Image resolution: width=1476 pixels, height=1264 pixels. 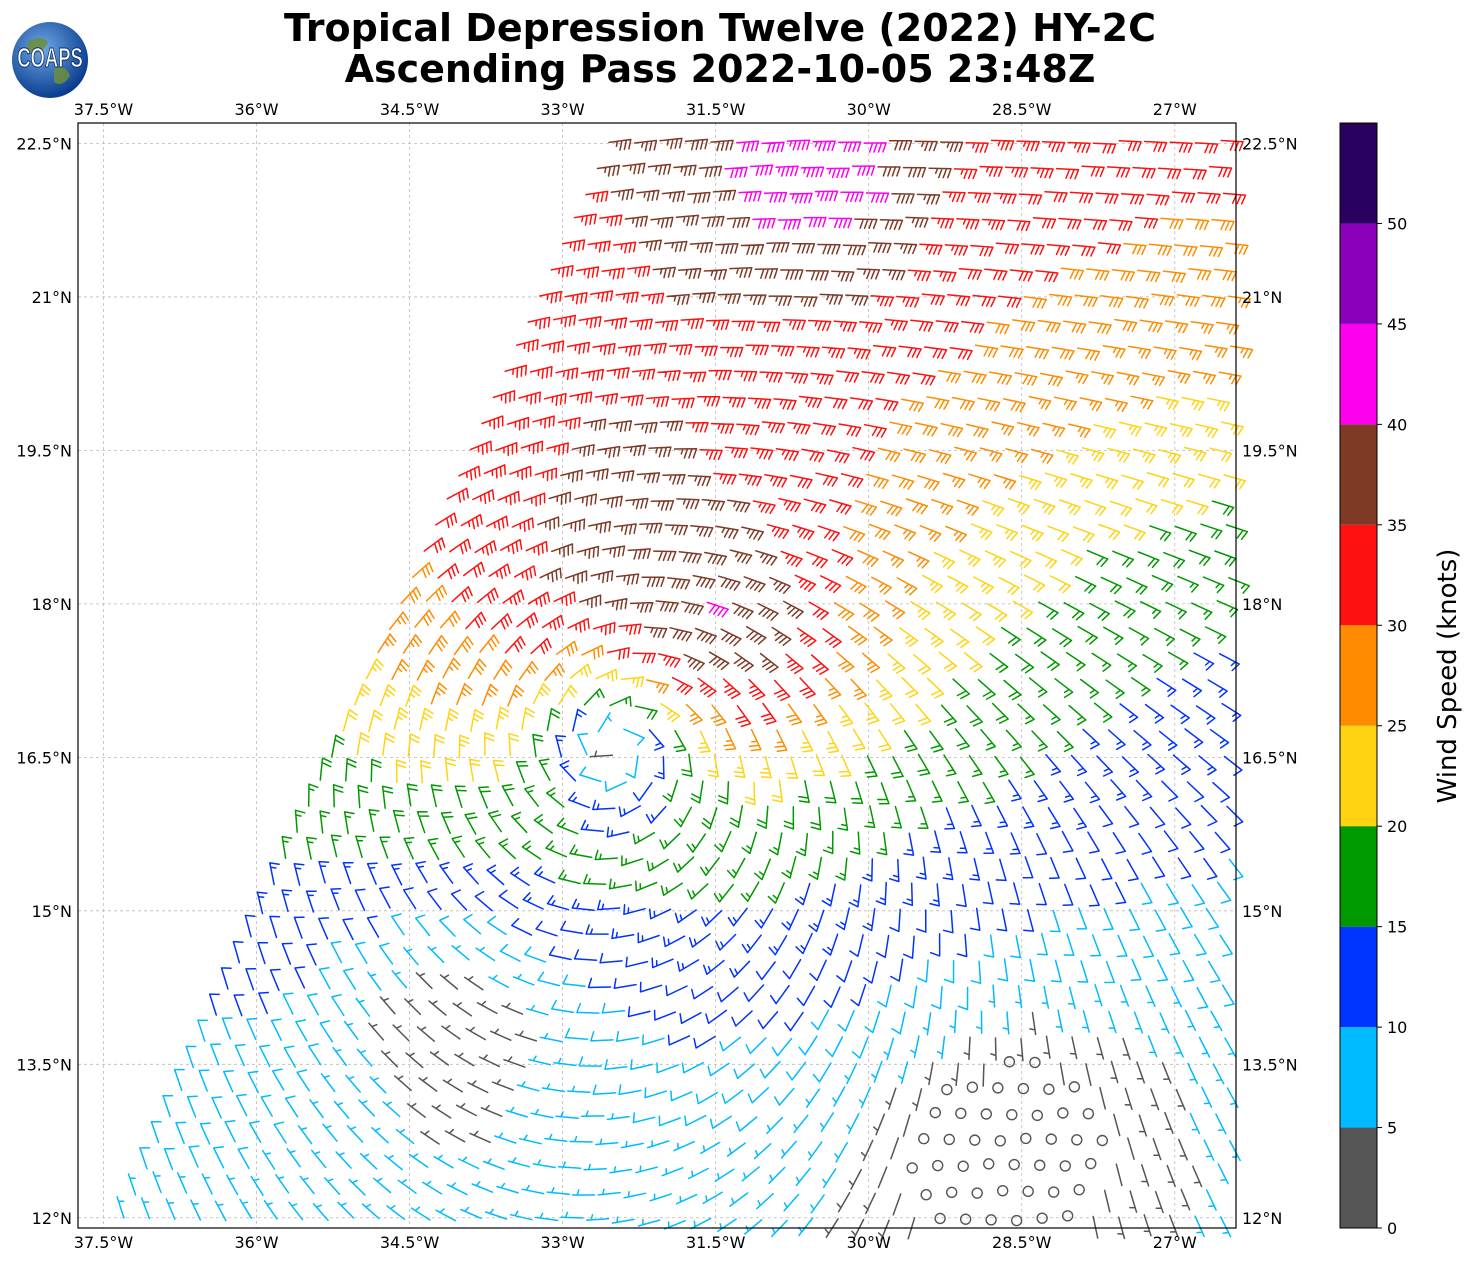 What do you see at coordinates (869, 1242) in the screenshot?
I see `lon-tick-label: 30°W` at bounding box center [869, 1242].